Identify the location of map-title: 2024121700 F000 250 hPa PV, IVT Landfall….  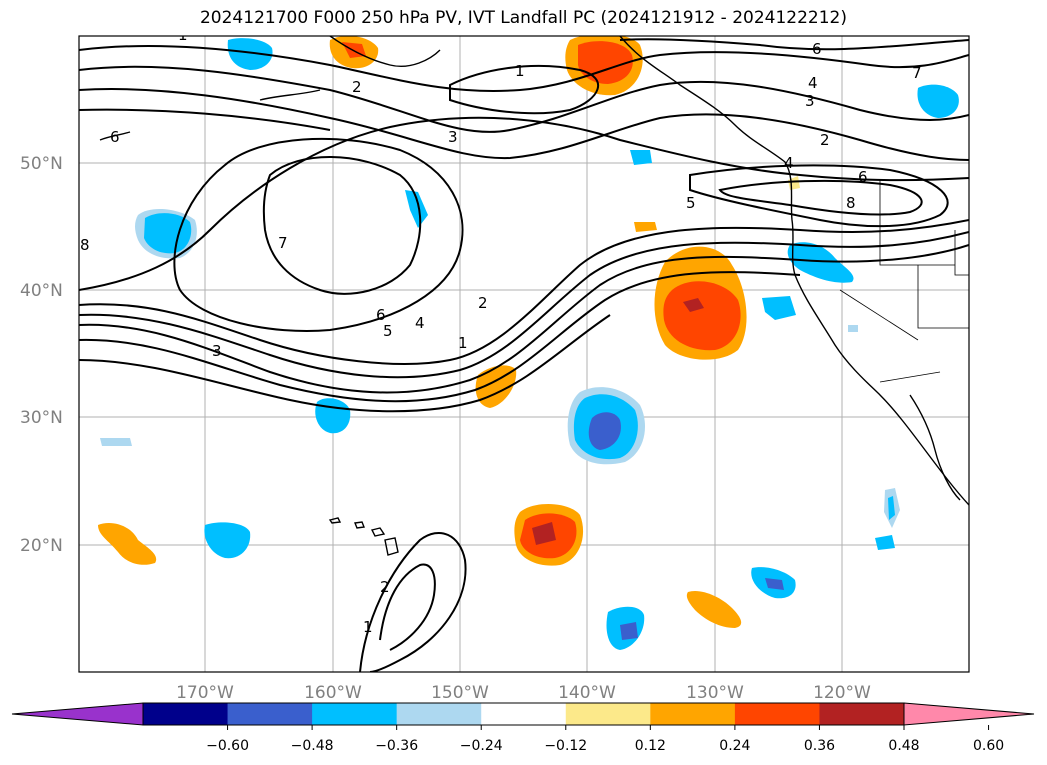
(523, 18).